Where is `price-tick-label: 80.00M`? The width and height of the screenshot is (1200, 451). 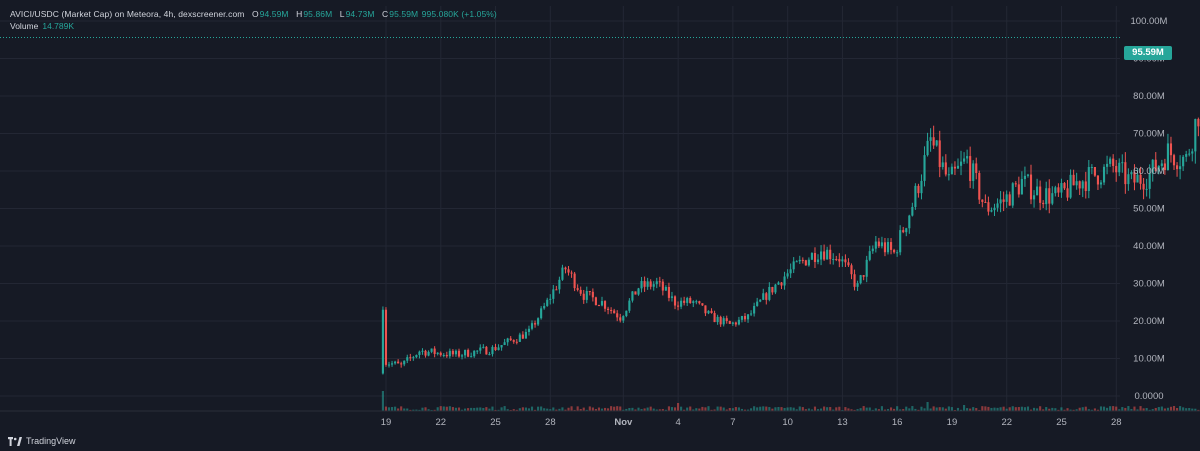 price-tick-label: 80.00M is located at coordinates (1149, 96).